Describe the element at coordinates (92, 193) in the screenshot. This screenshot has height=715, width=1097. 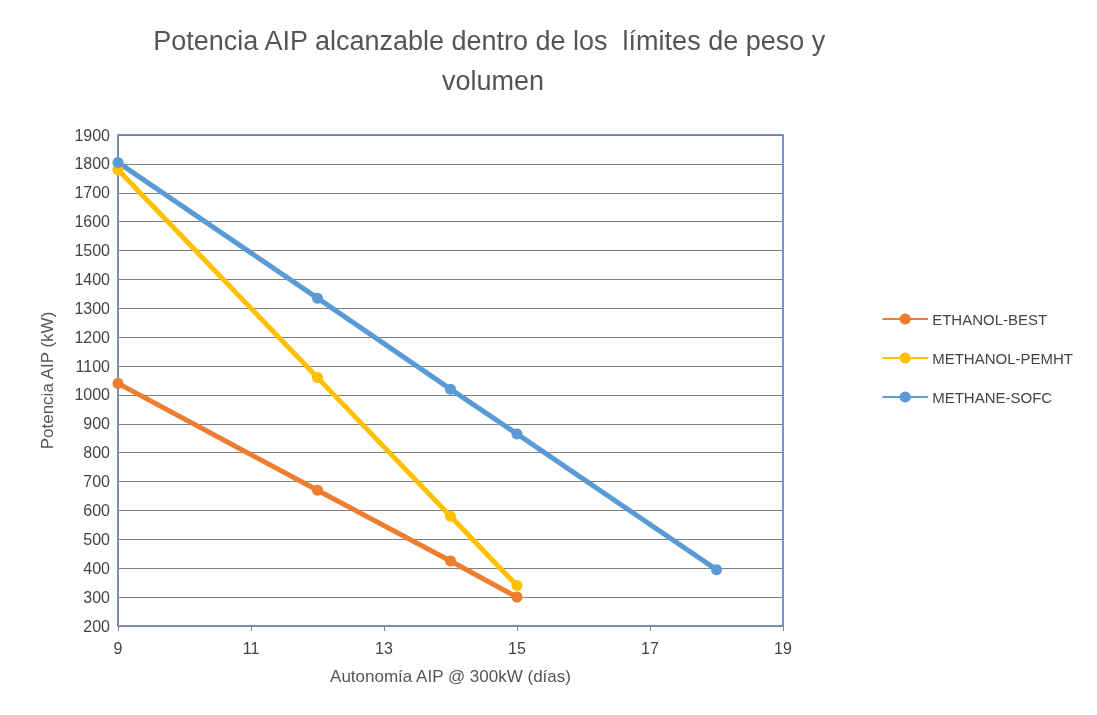
I see `y-tick-label: 1700` at that location.